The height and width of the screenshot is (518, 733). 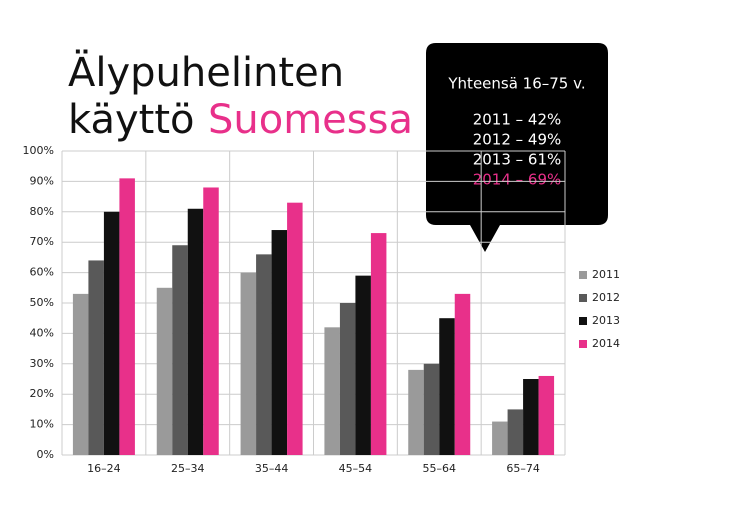 I want to click on x-tick-label: 55–64, so click(x=440, y=468).